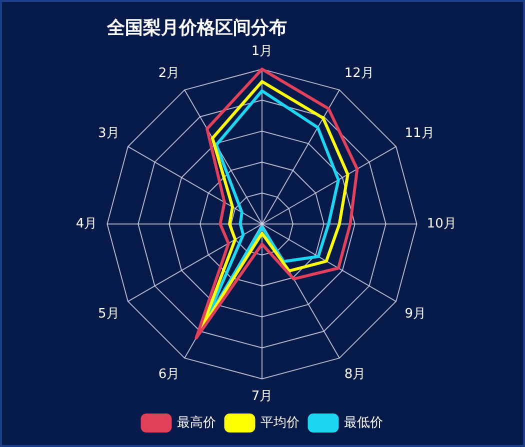 Image resolution: width=525 pixels, height=447 pixels. I want to click on spoke-label: 7月, so click(262, 396).